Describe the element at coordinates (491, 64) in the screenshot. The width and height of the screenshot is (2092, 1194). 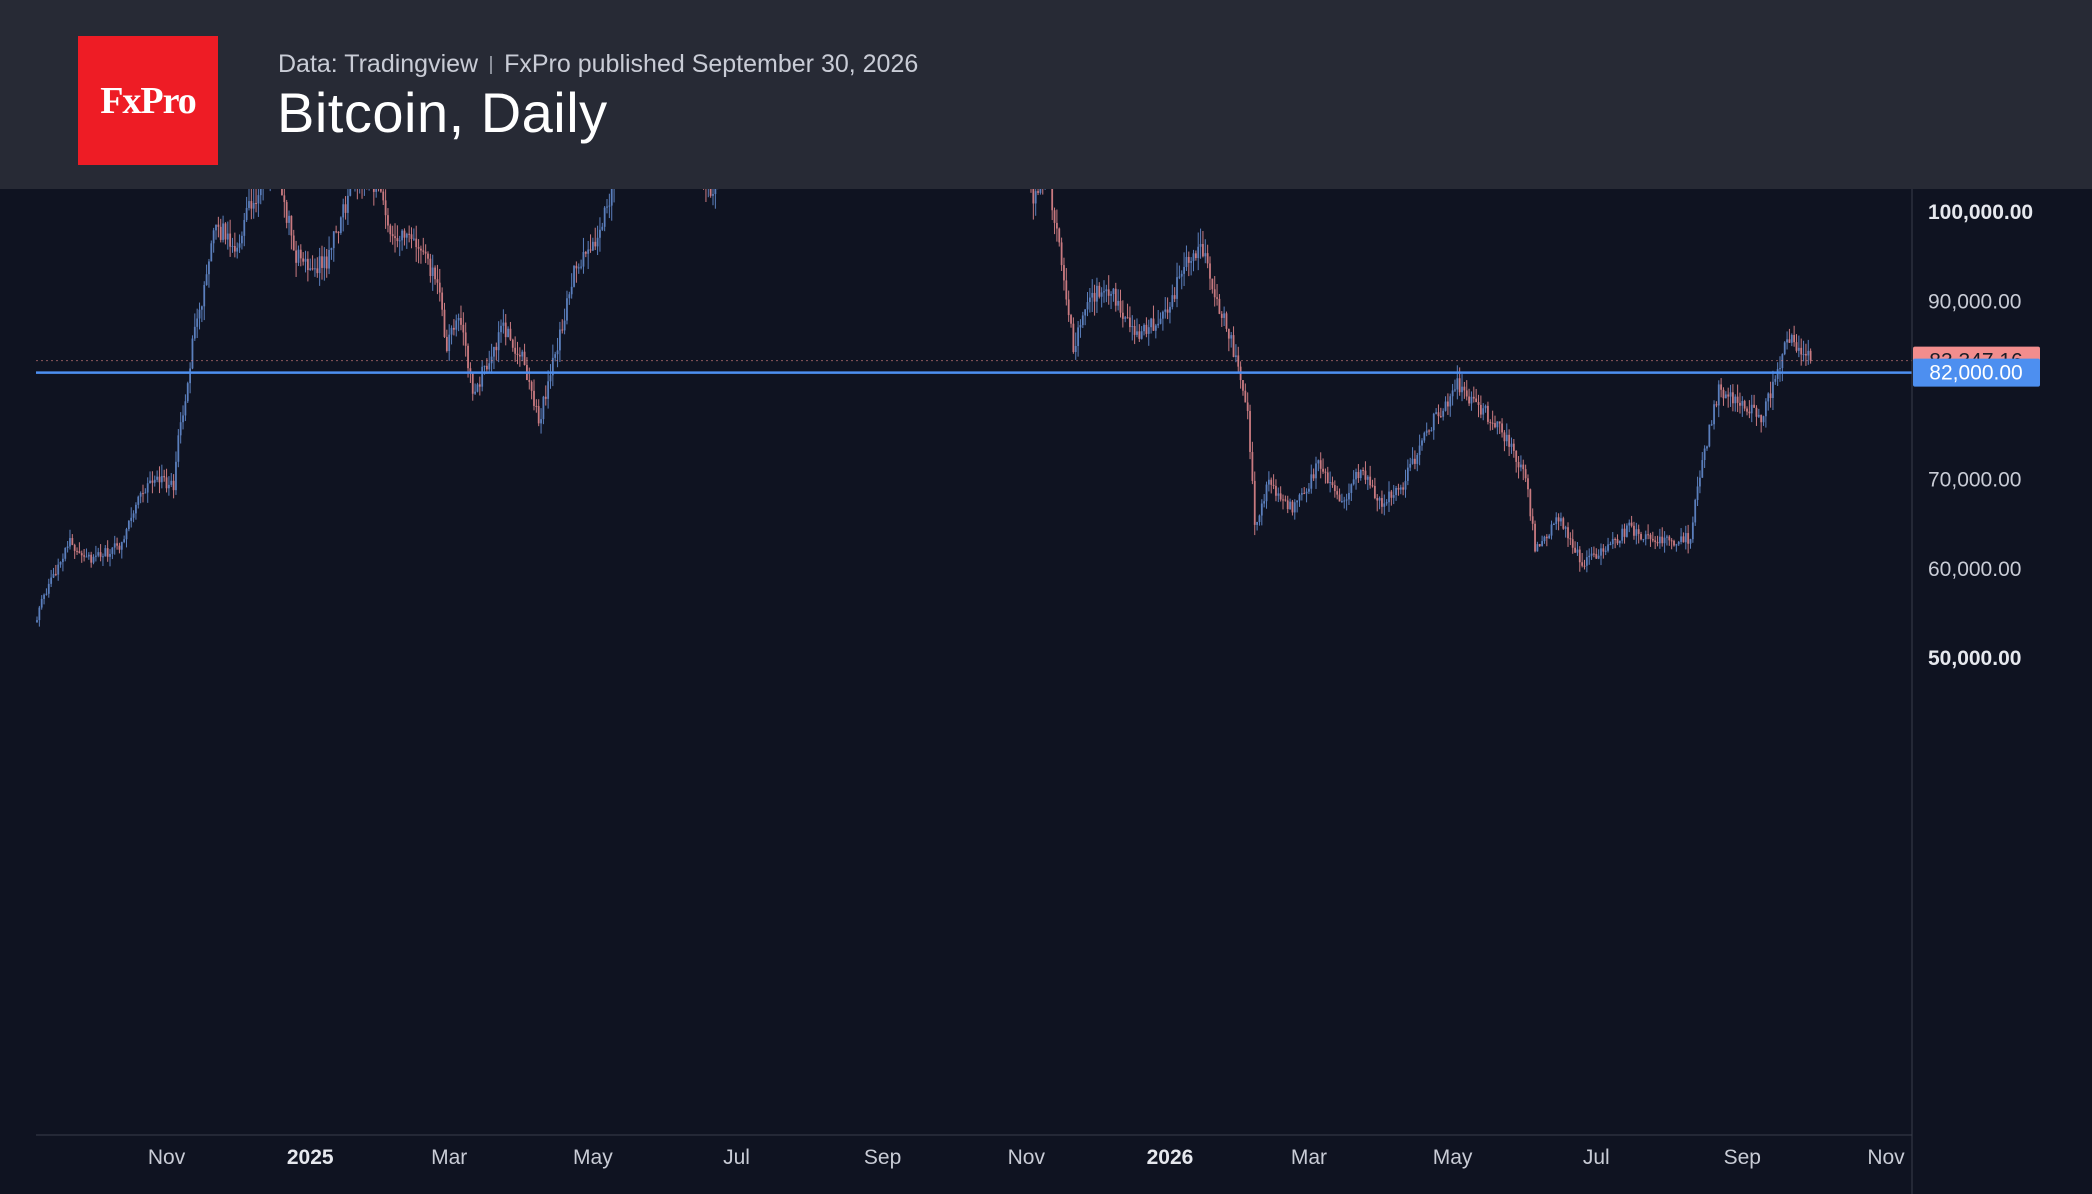
I see `meta-separator` at that location.